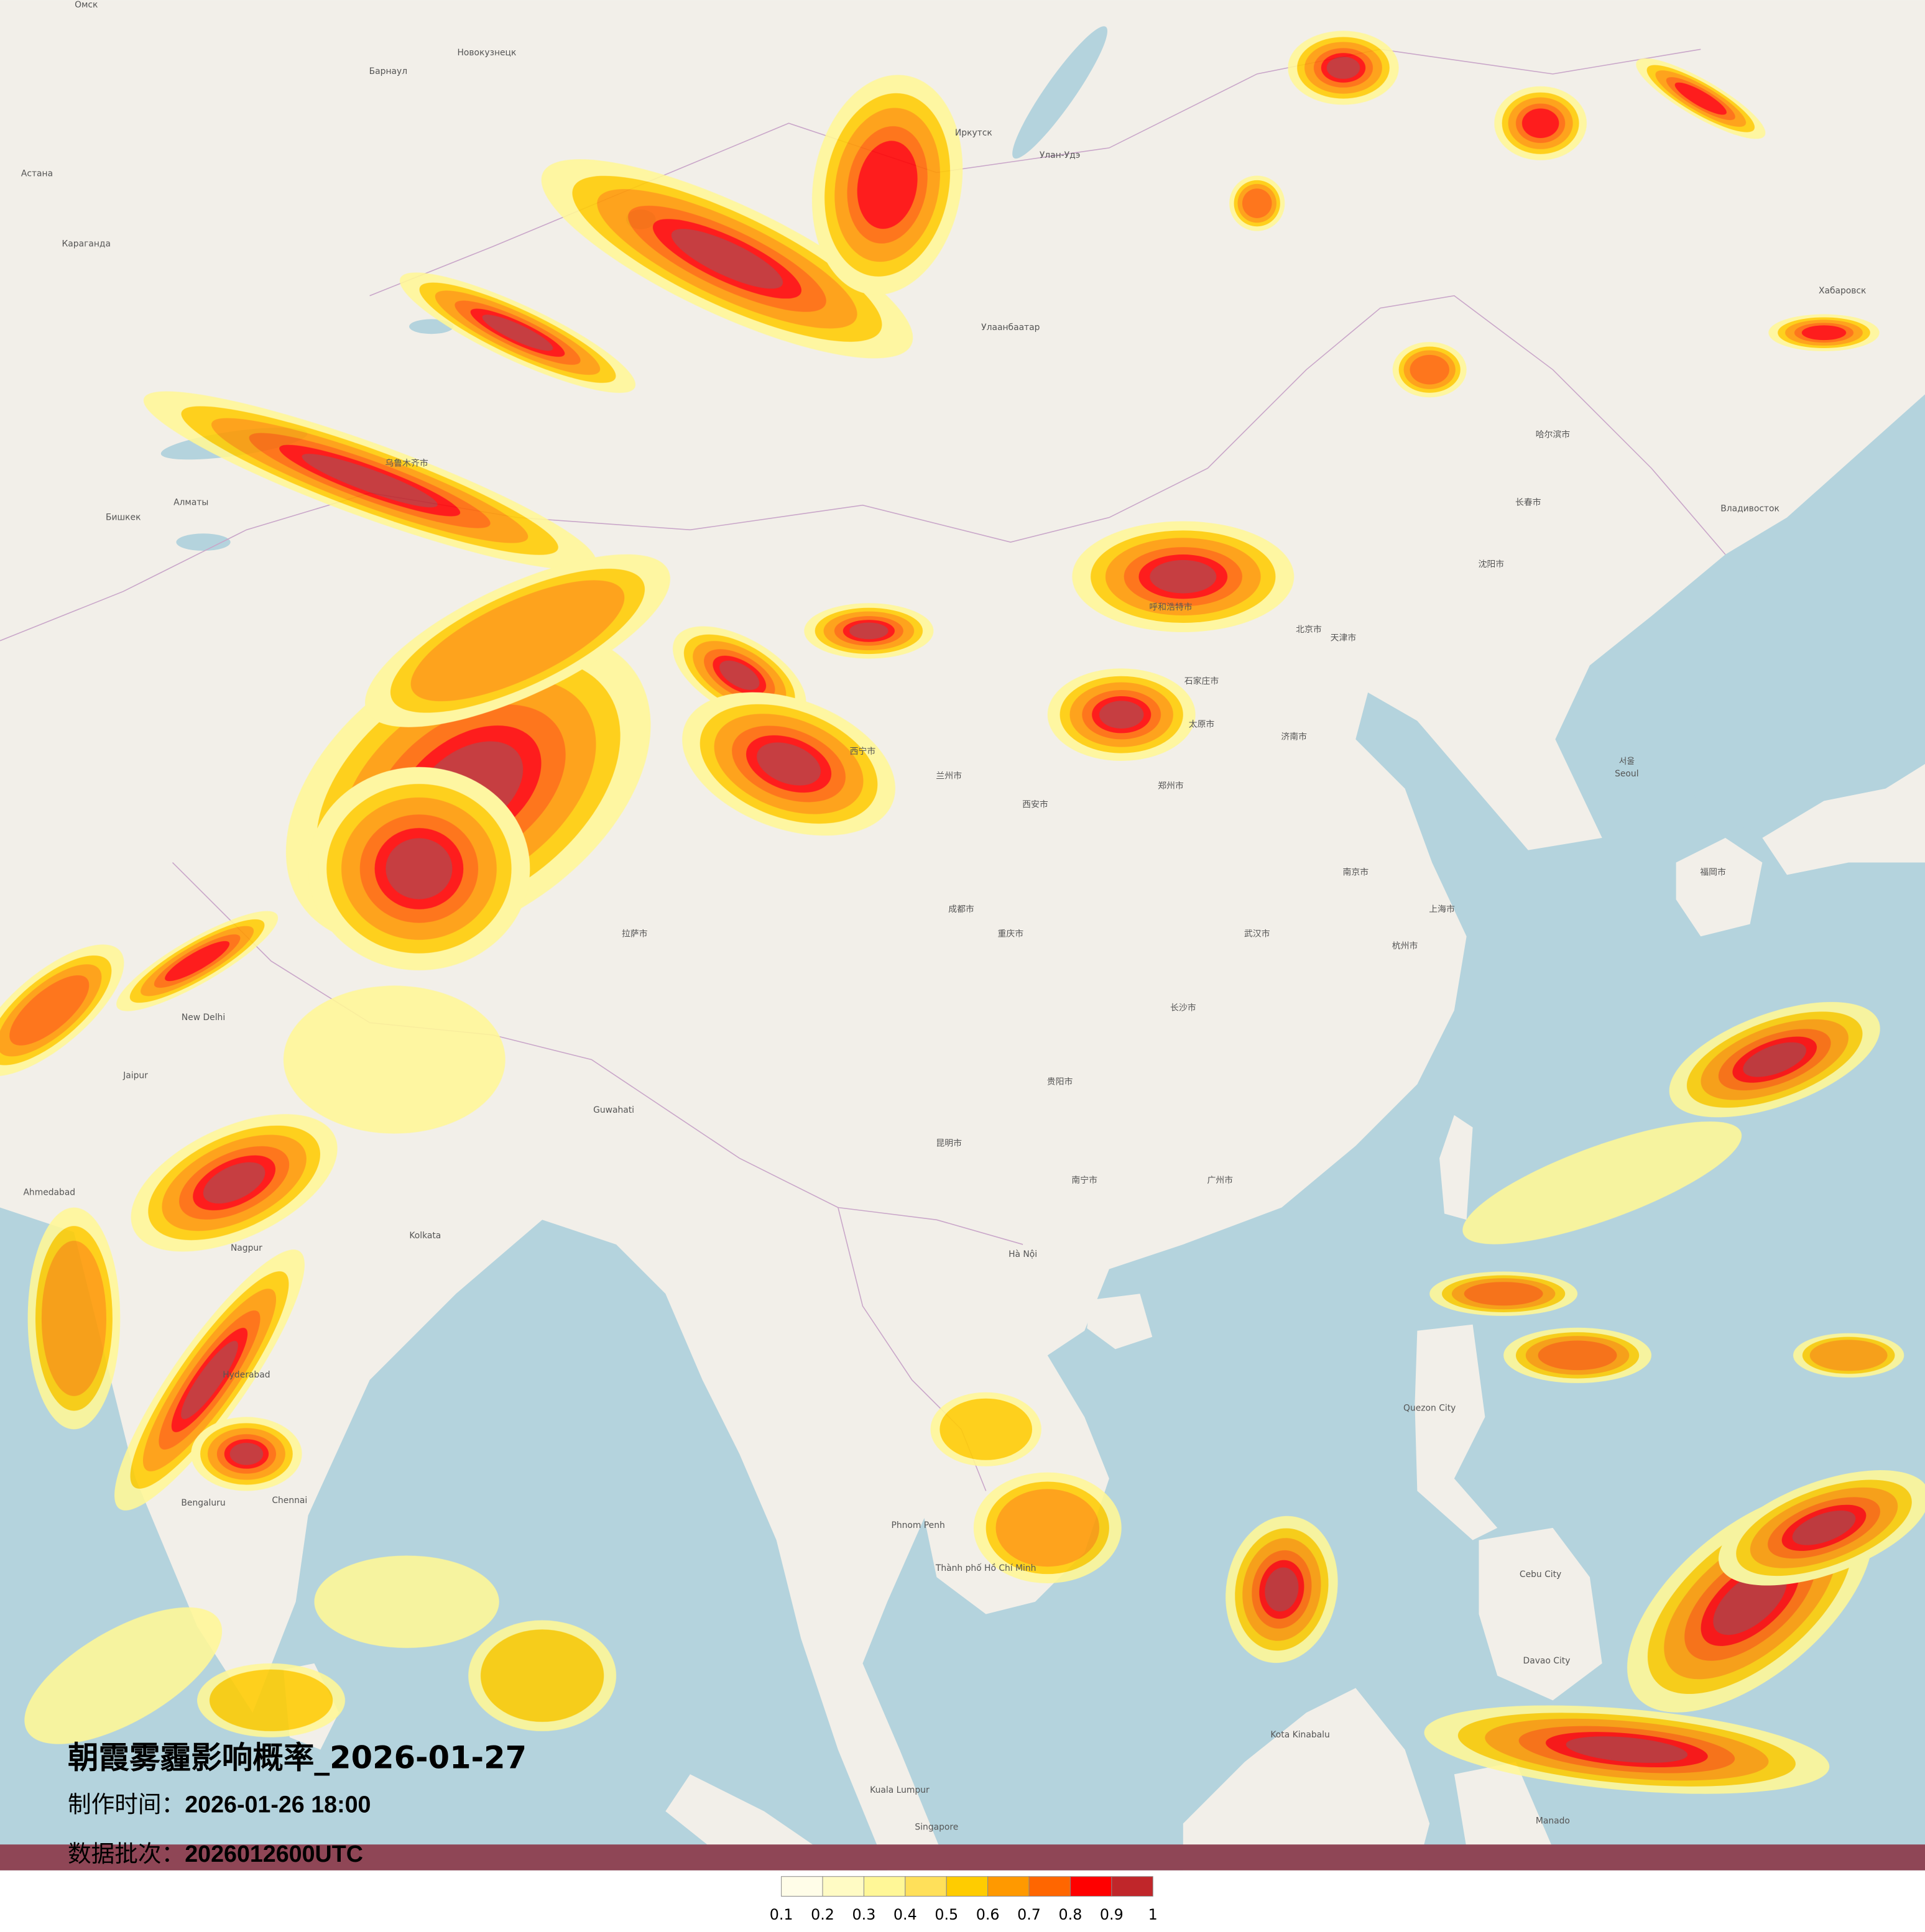 The width and height of the screenshot is (1925, 1932). What do you see at coordinates (1540, 1614) in the screenshot?
I see `island-visayas-mindanao` at bounding box center [1540, 1614].